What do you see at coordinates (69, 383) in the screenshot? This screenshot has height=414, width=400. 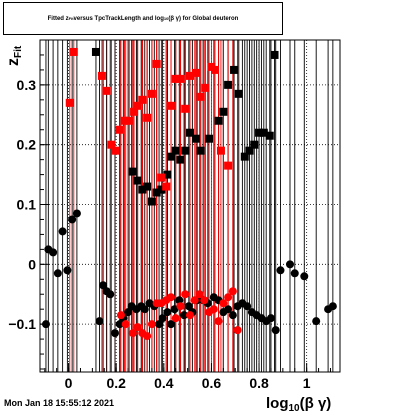 I see `x-tick-label: 0` at bounding box center [69, 383].